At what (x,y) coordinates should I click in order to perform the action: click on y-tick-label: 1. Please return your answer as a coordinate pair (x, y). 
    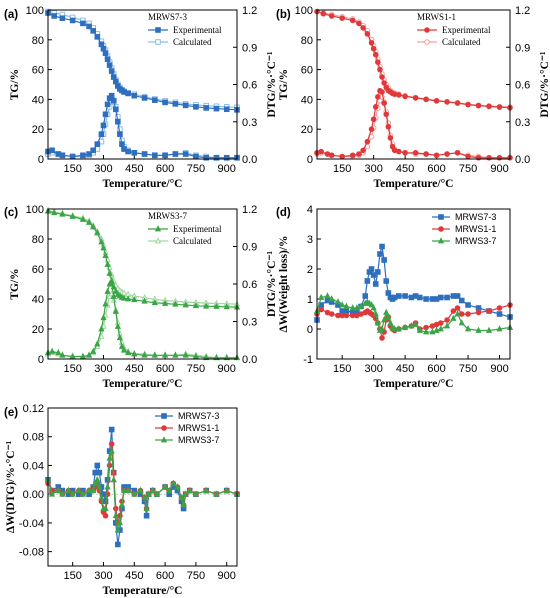
    Looking at the image, I should click on (310, 300).